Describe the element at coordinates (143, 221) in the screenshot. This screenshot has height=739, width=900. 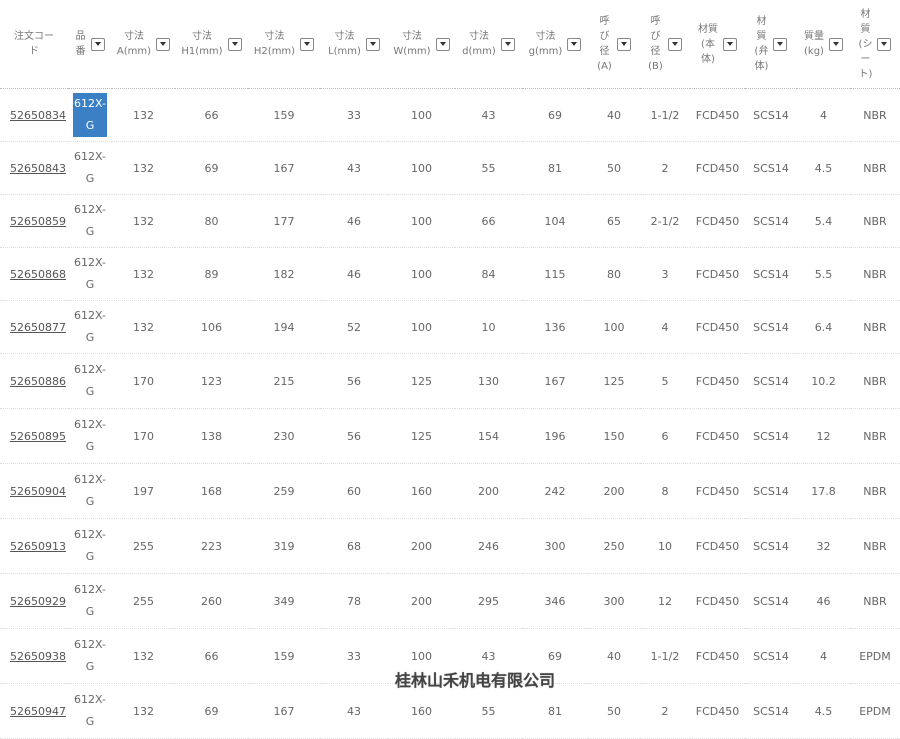
I see `cell-dim-a: 132` at that location.